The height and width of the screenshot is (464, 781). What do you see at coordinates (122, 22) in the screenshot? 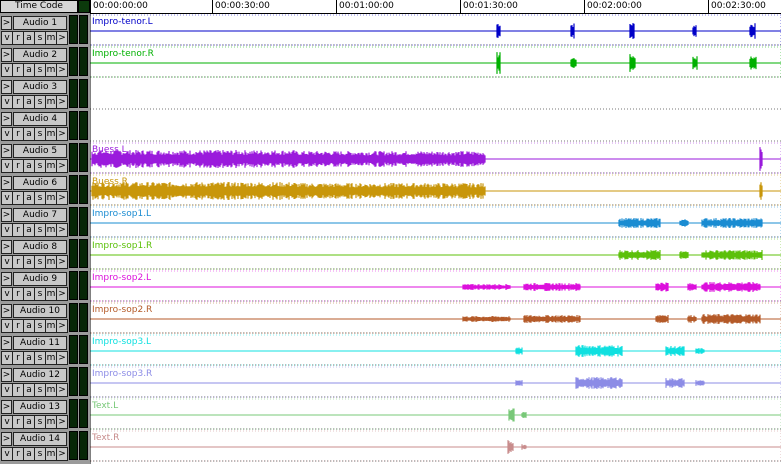
I see `region-name-label: Impro-tenor.L` at bounding box center [122, 22].